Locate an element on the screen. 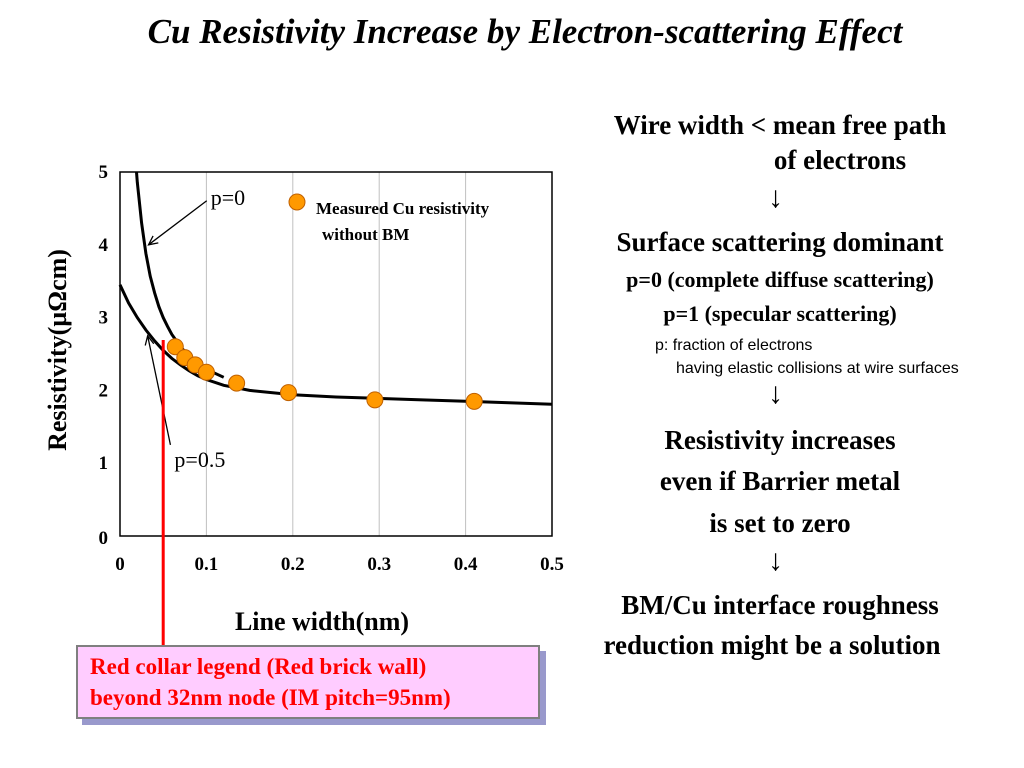  y-tick-label: 1 is located at coordinates (104, 463).